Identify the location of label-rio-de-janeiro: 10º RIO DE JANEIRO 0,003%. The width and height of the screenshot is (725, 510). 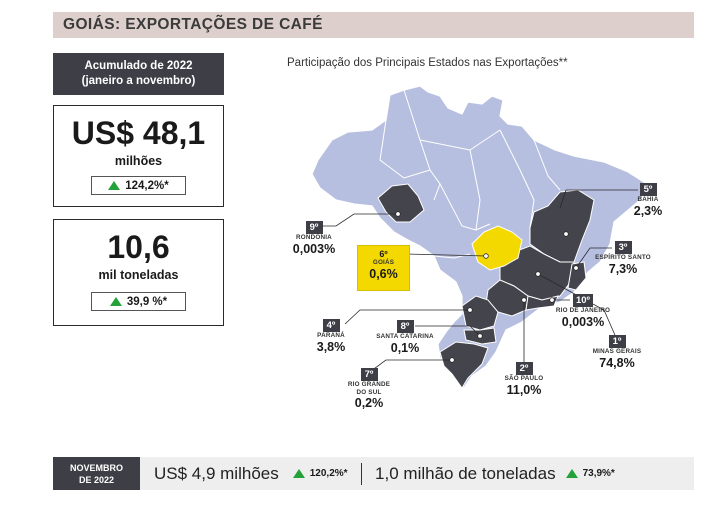
(583, 311).